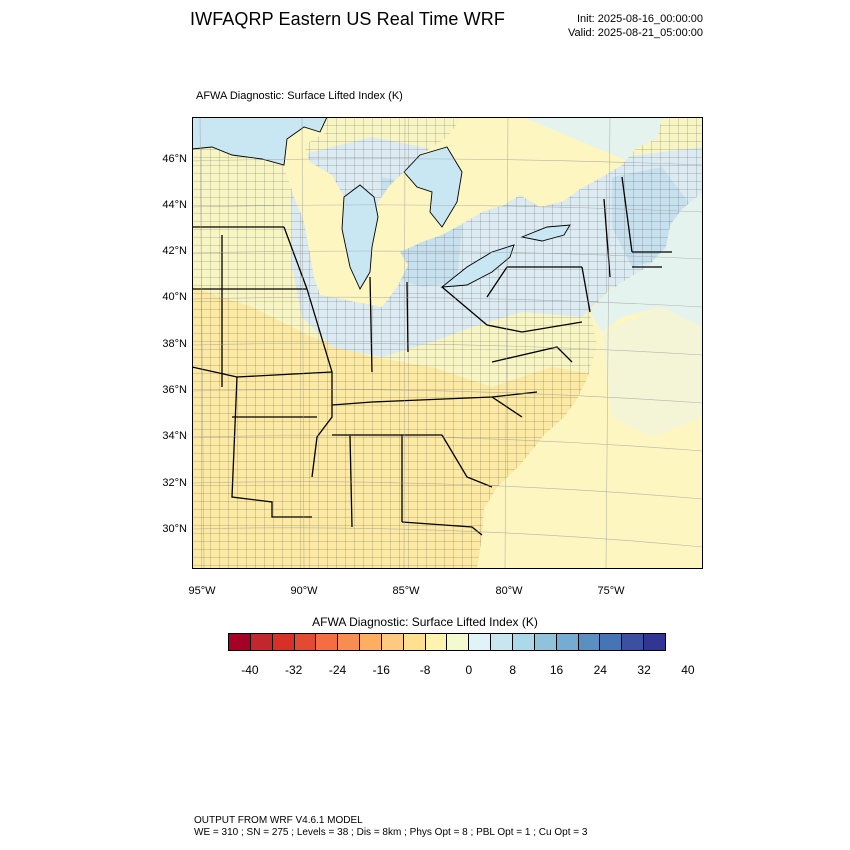 The height and width of the screenshot is (850, 850). Describe the element at coordinates (250, 670) in the screenshot. I see `colorbar-tick-label: -40` at that location.